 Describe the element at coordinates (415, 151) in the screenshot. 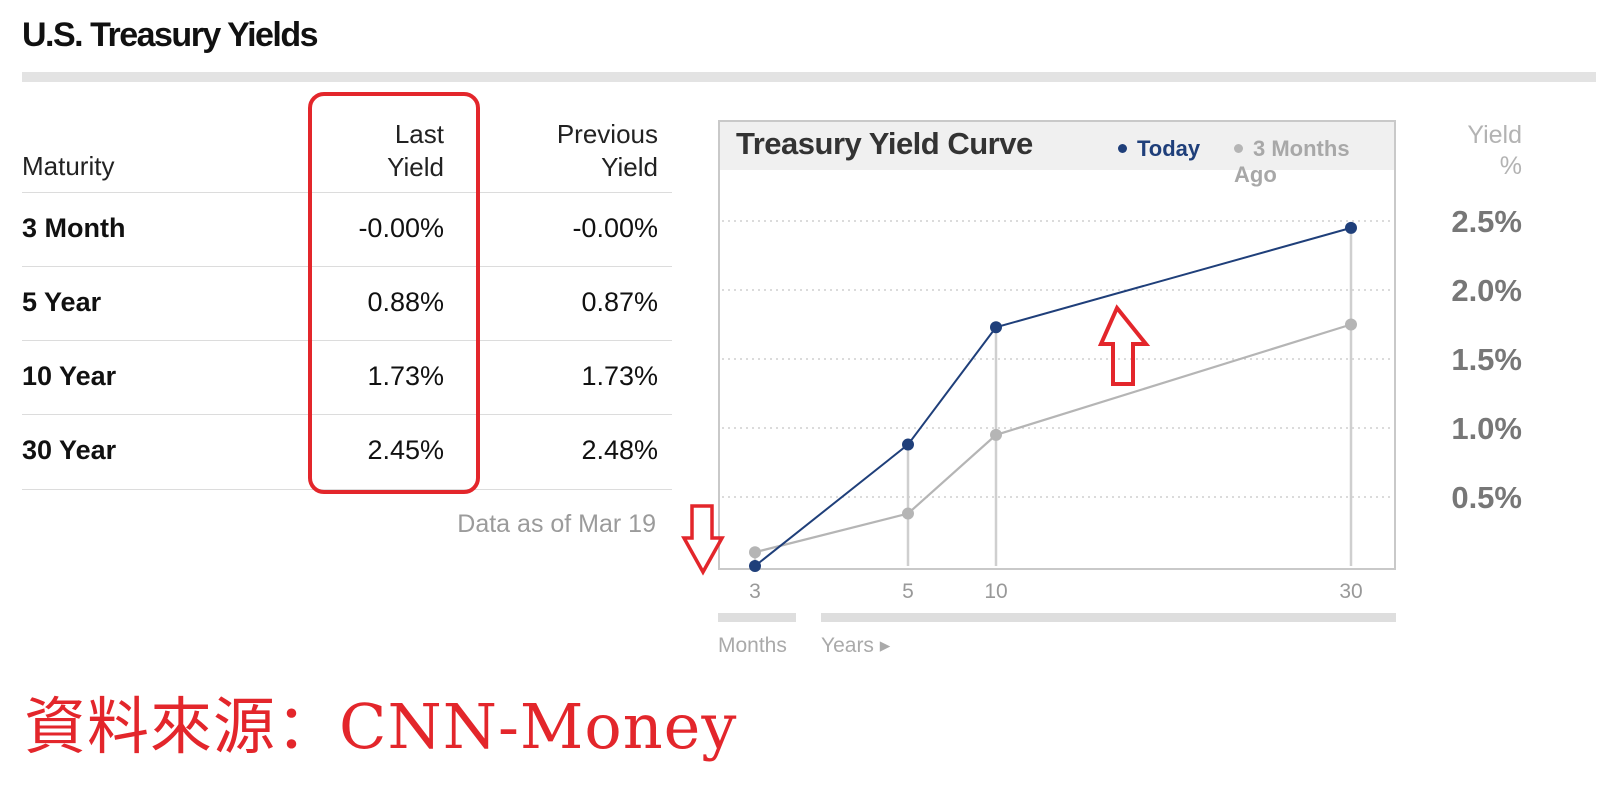

I see `header-last-yield: Last Yield` at that location.